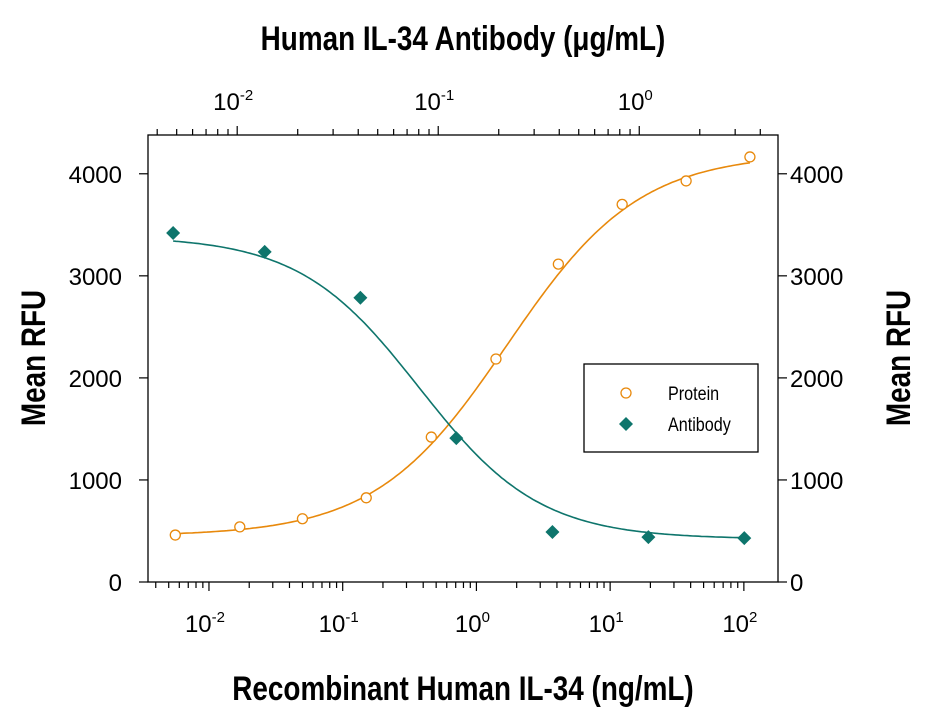  What do you see at coordinates (699, 425) in the screenshot?
I see `legend-label-antibody: Antibody` at bounding box center [699, 425].